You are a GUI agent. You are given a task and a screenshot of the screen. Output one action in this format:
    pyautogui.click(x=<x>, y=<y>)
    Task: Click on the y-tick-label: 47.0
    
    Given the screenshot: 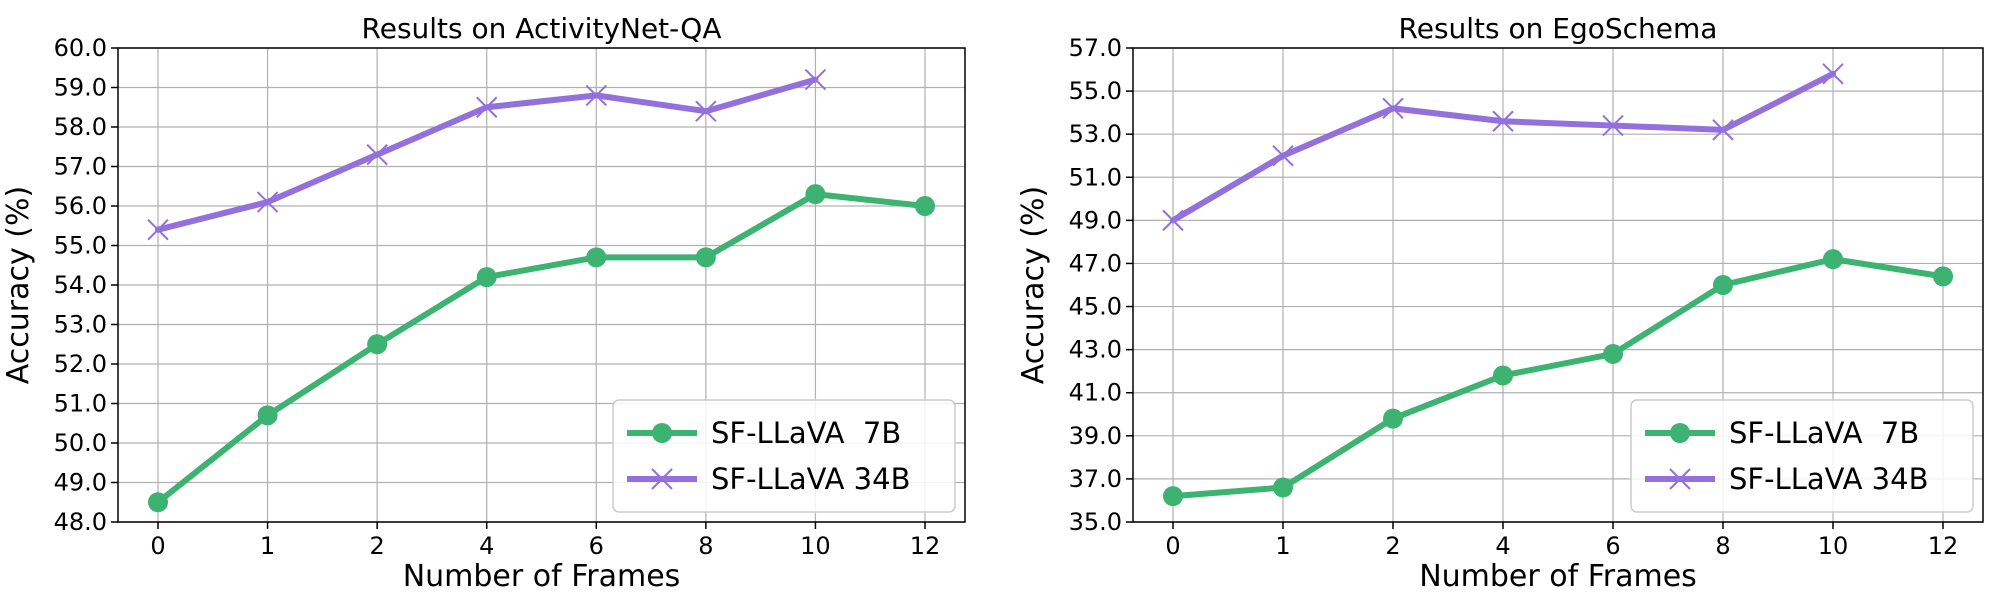 What is the action you would take?
    pyautogui.click(x=1095, y=263)
    